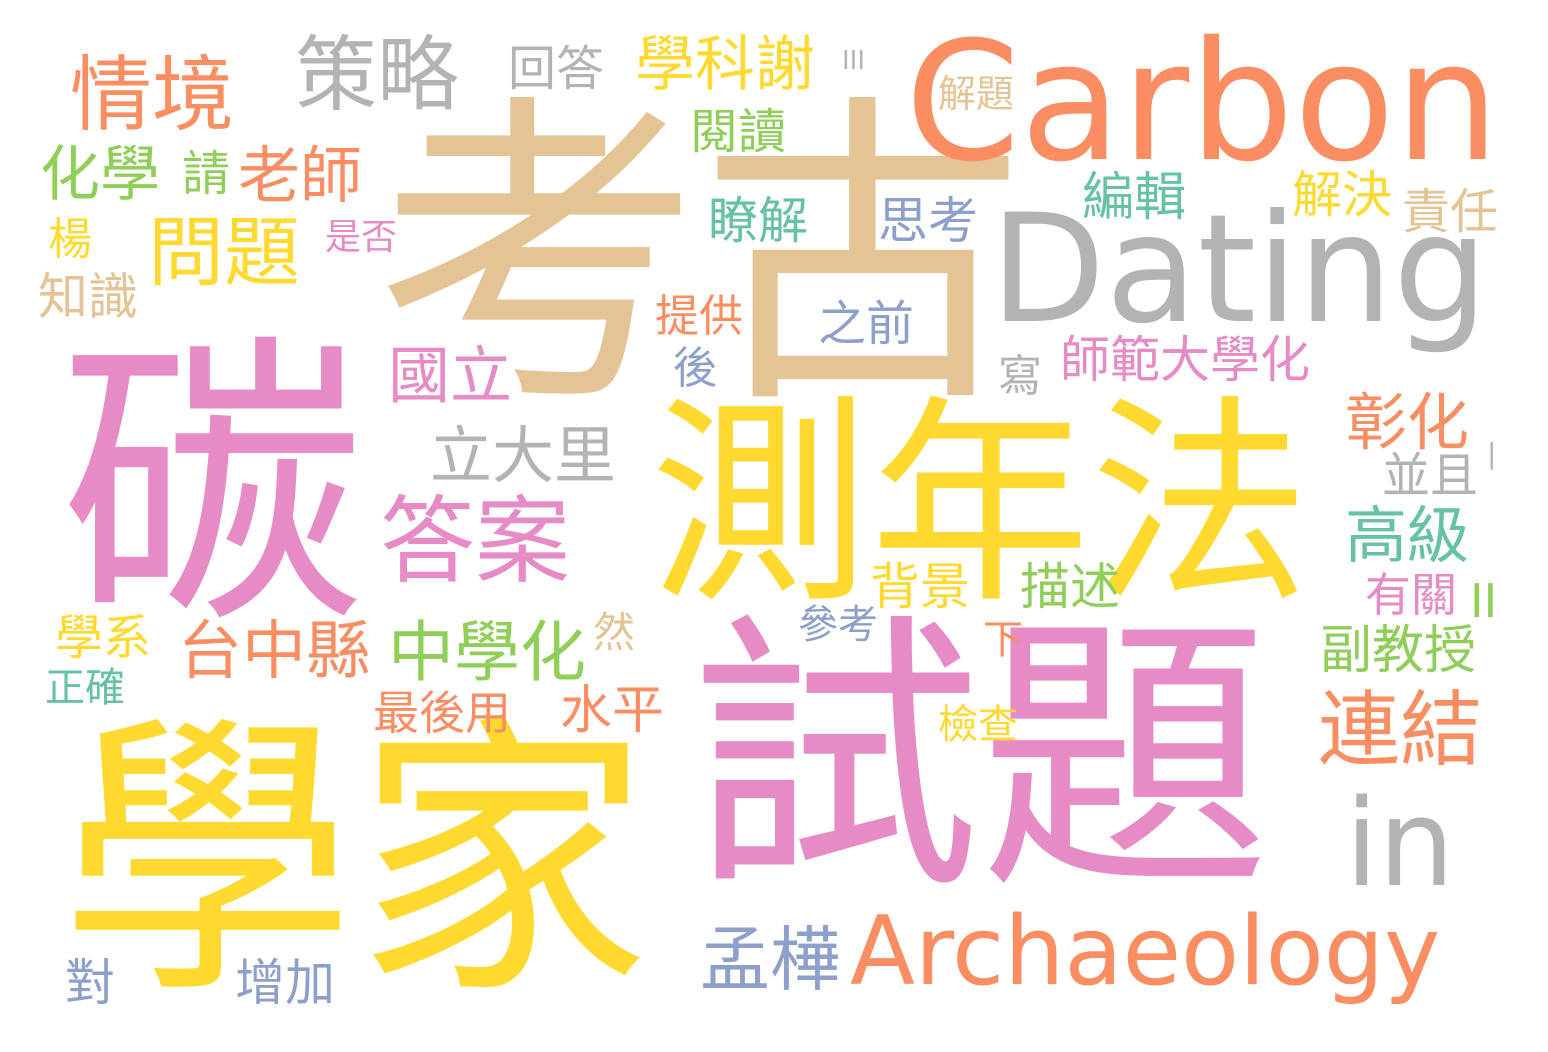 The width and height of the screenshot is (1548, 1052). I want to click on word-laoshi: 老師, so click(300, 175).